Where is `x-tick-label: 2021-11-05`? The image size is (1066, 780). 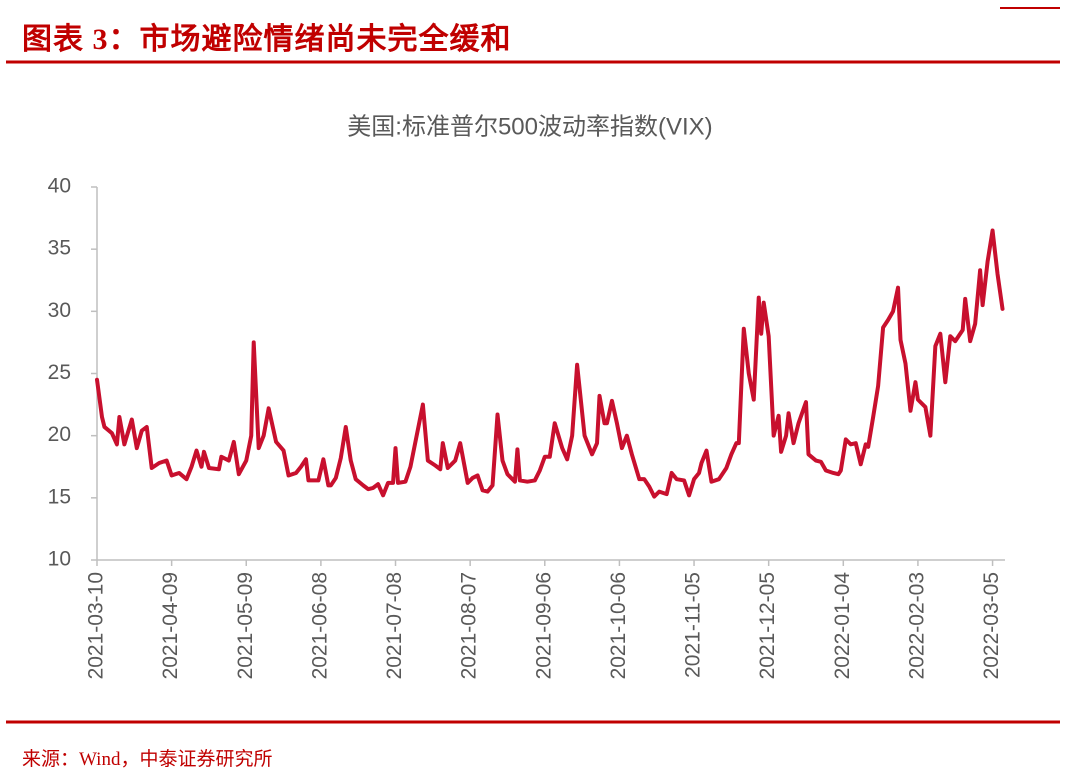 x-tick-label: 2021-11-05 is located at coordinates (693, 625).